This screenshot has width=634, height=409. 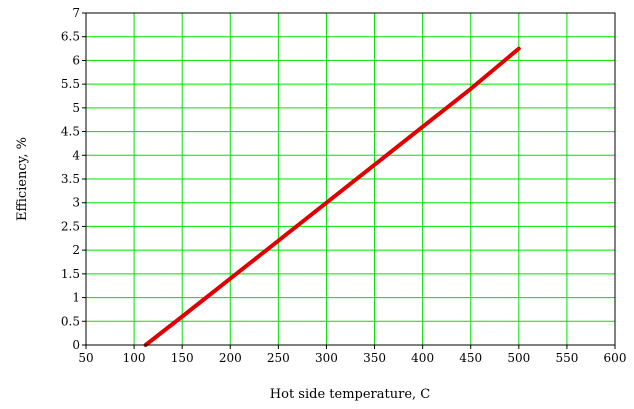 What do you see at coordinates (518, 358) in the screenshot?
I see `x-tick-label-9: 500` at bounding box center [518, 358].